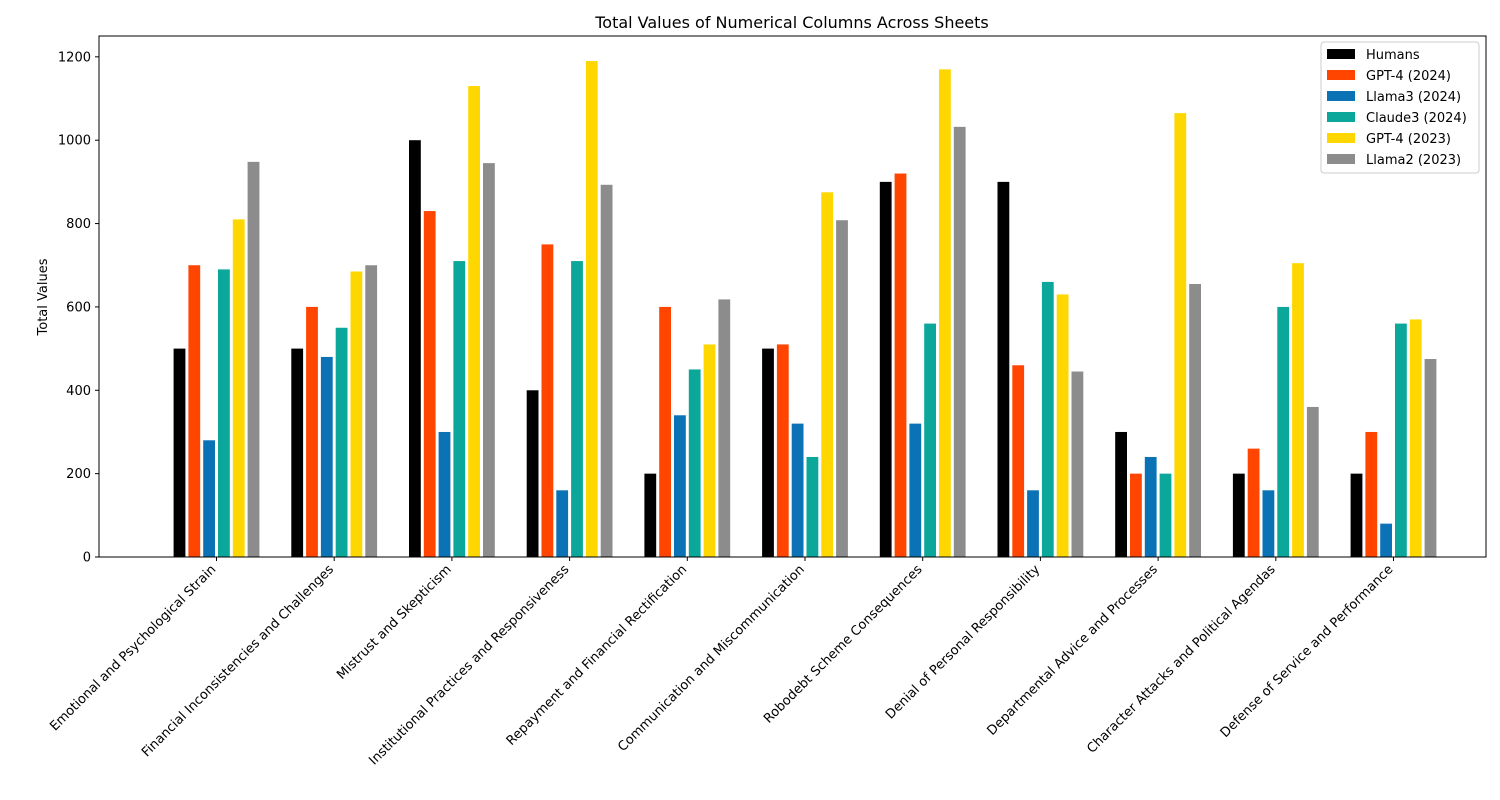 Image resolution: width=1500 pixels, height=800 pixels. I want to click on y-tick-label: 400, so click(78, 391).